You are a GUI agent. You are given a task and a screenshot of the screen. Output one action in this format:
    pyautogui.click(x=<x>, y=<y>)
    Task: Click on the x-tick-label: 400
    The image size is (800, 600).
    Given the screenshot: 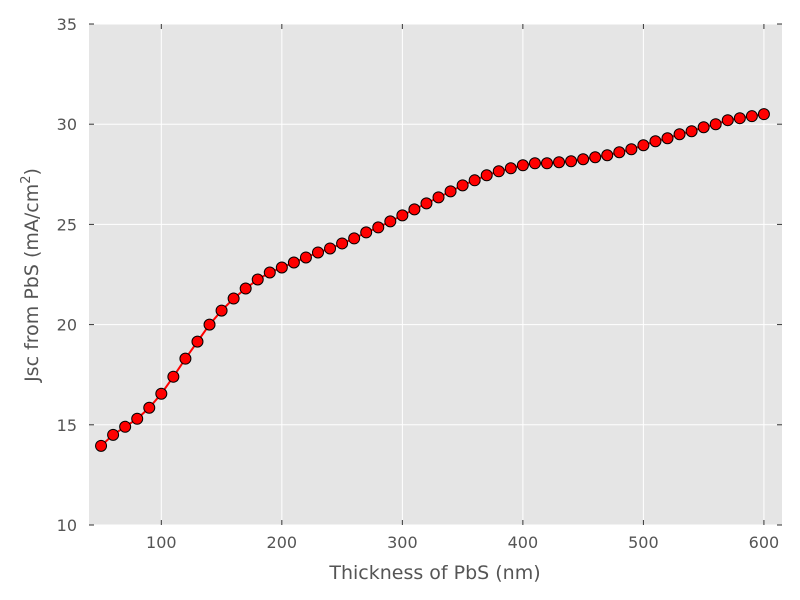 What is the action you would take?
    pyautogui.click(x=523, y=542)
    